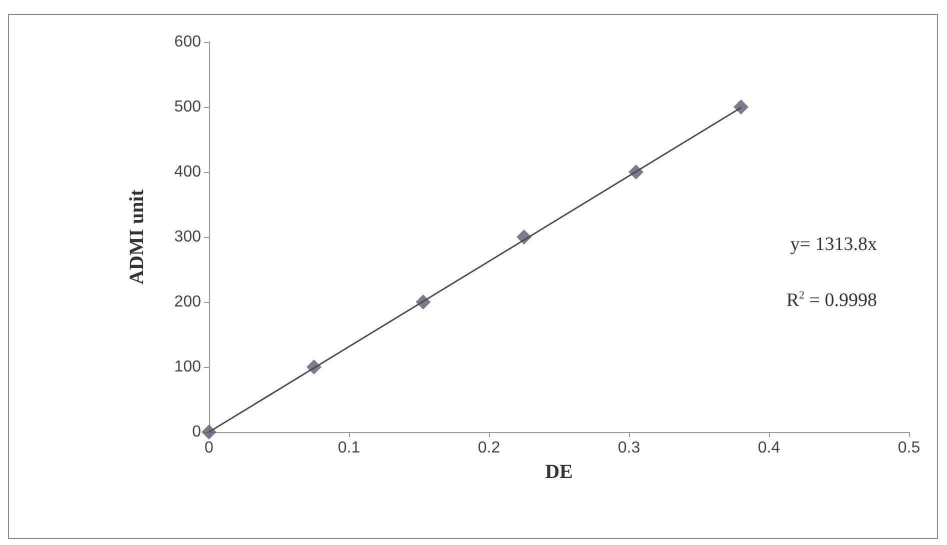 The height and width of the screenshot is (545, 947). I want to click on y-tick-label: 500, so click(188, 107).